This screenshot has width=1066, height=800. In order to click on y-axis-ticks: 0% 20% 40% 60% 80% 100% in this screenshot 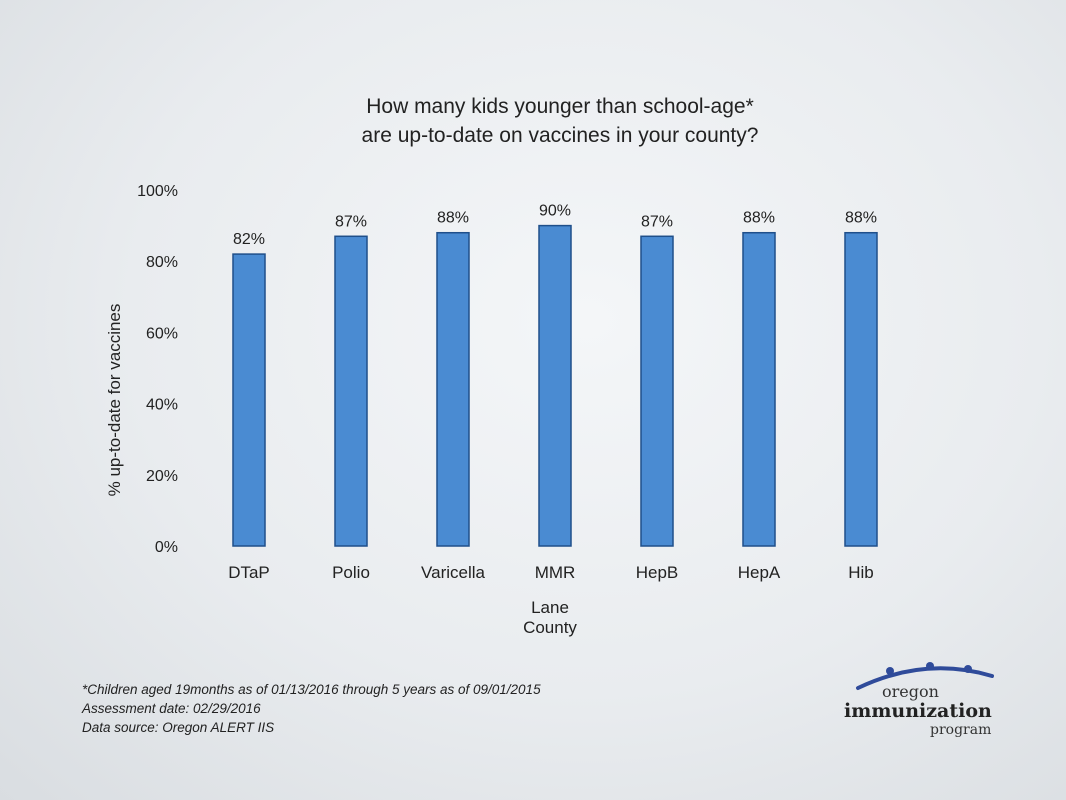, I will do `click(157, 369)`.